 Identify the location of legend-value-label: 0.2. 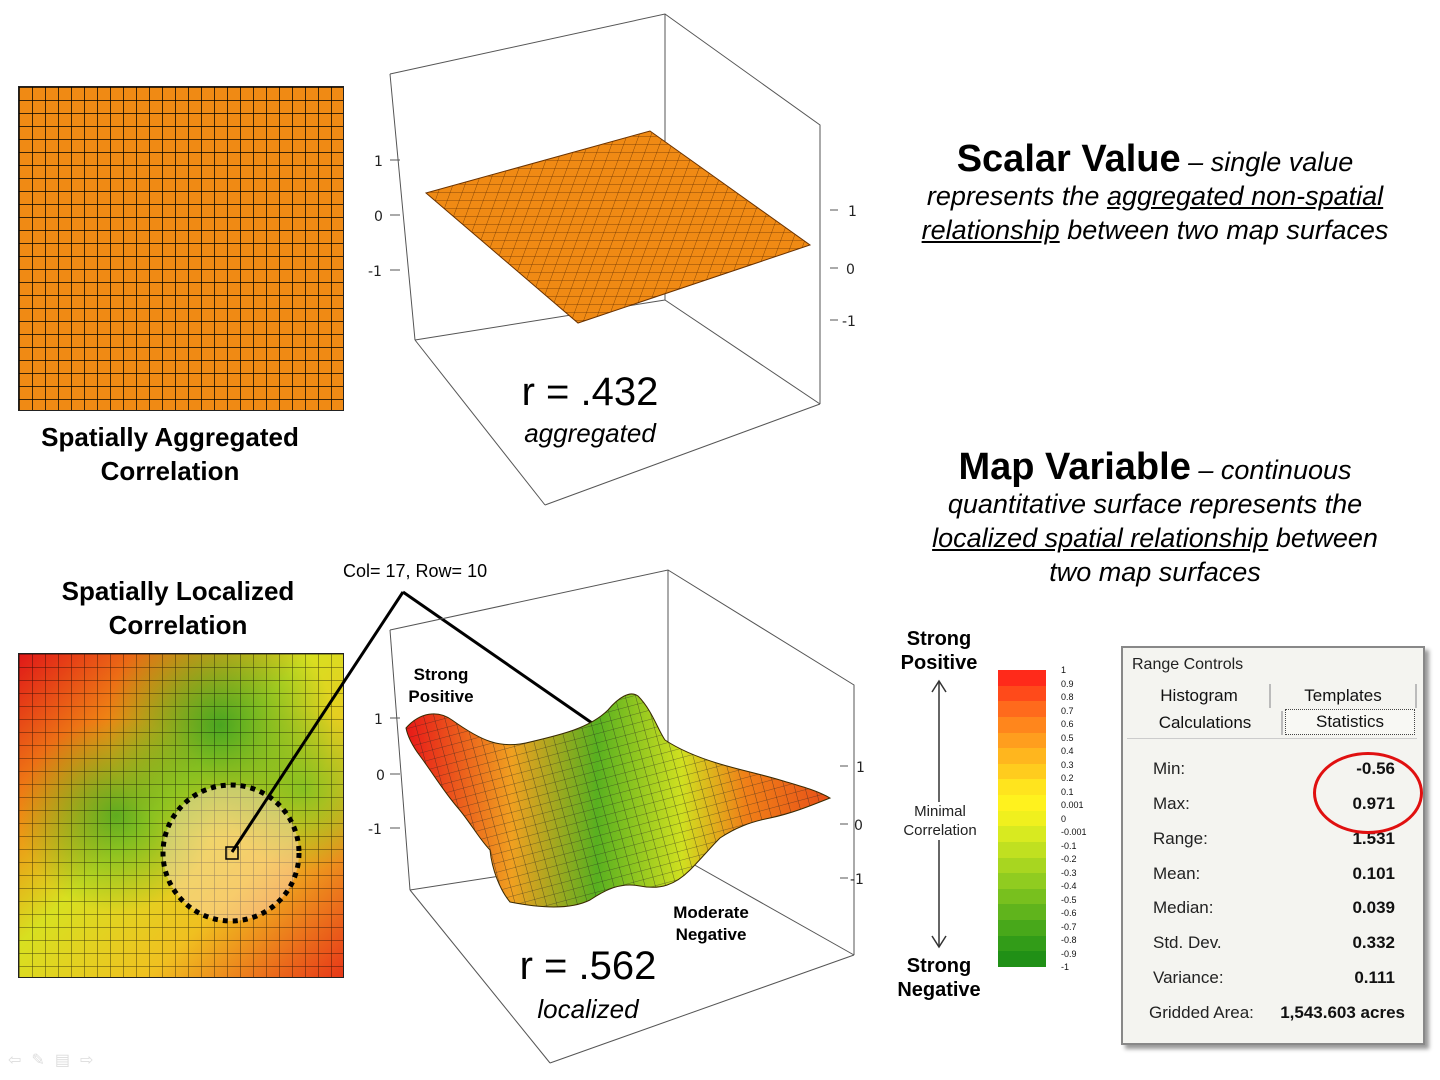
(1067, 778).